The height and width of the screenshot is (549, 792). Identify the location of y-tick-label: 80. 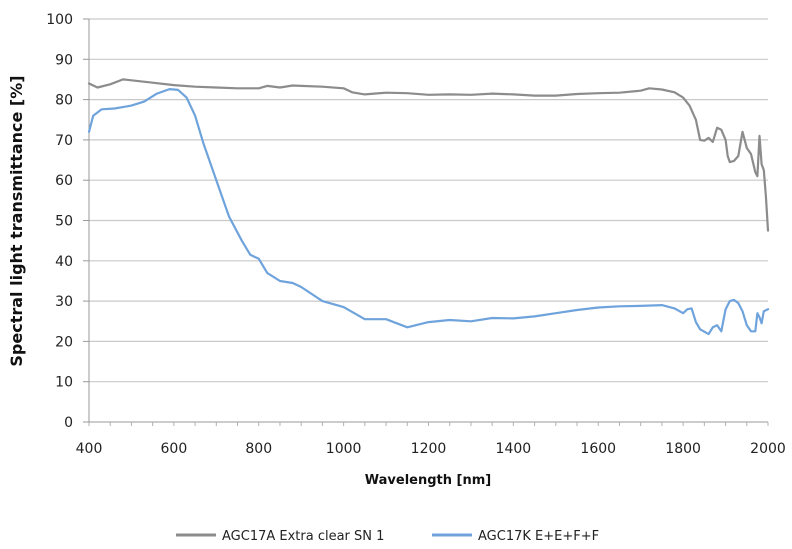
(64, 101).